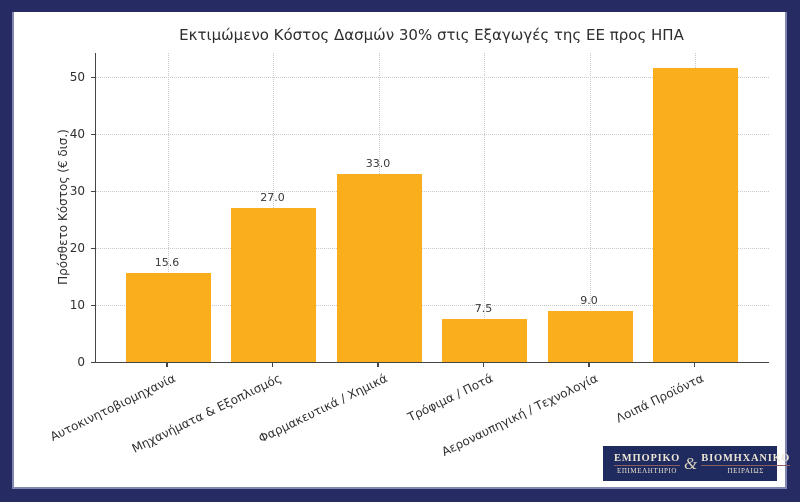 This screenshot has width=800, height=502. What do you see at coordinates (647, 470) in the screenshot?
I see `logo-word-epimelitirio: ΕΠΙΜΕΛΗΤΗΡΙΟ` at bounding box center [647, 470].